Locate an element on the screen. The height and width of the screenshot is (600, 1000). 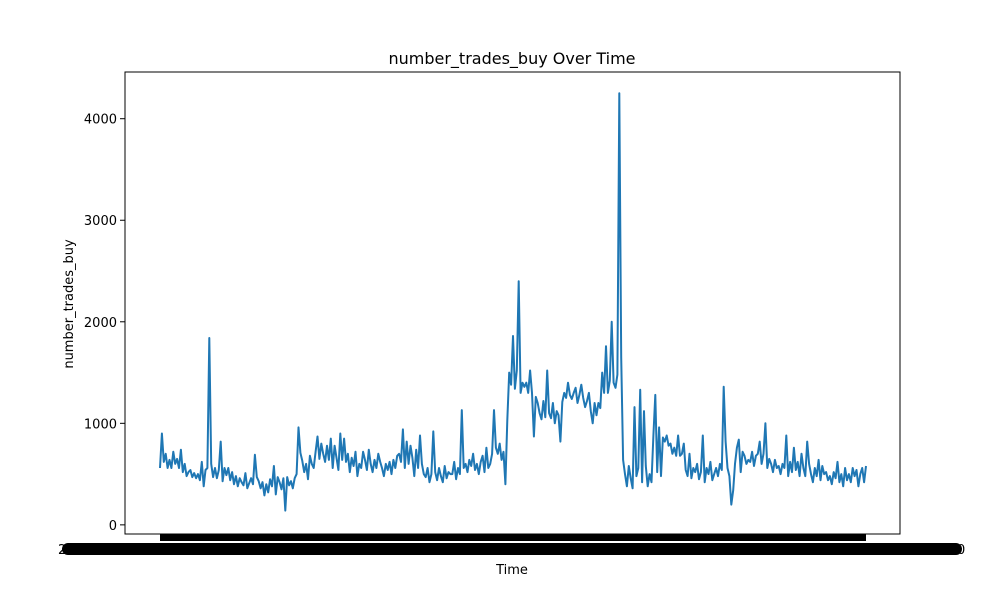
x-tick-labels-overlap: 2 0 is located at coordinates (511, 550).